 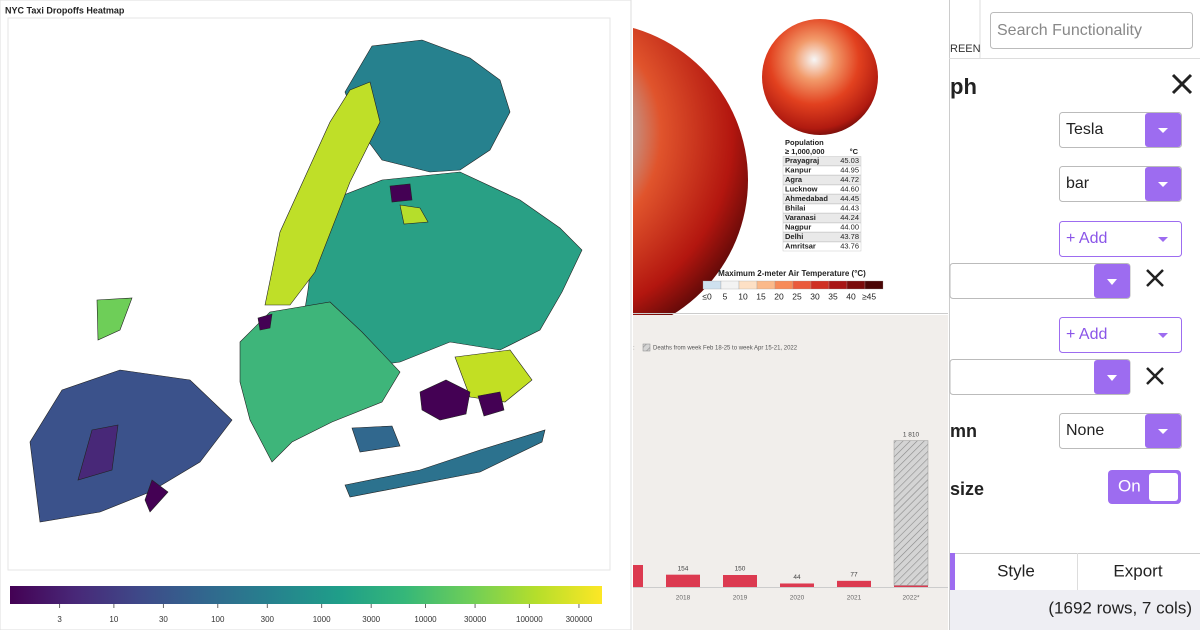 I want to click on table-header: ≥ 1,000,000, so click(x=805, y=151).